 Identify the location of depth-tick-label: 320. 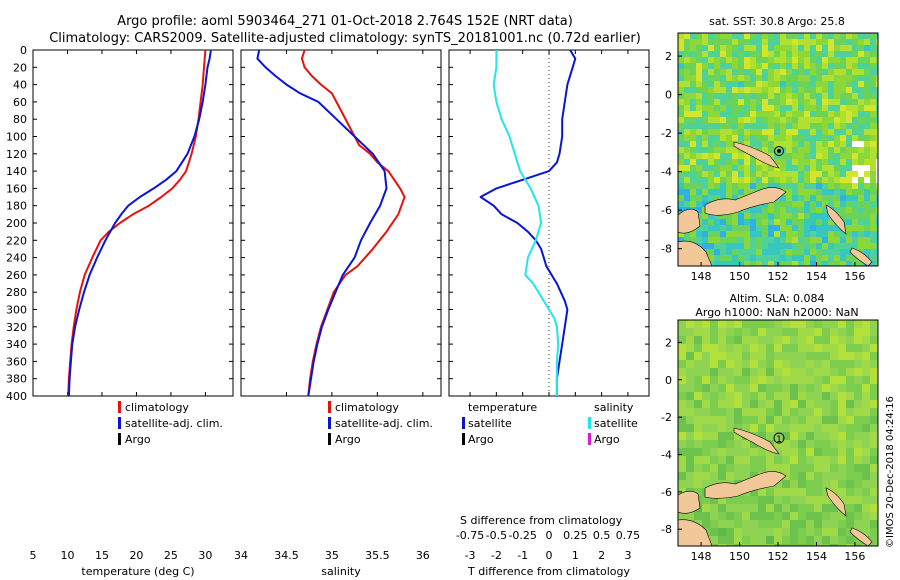
(16, 327).